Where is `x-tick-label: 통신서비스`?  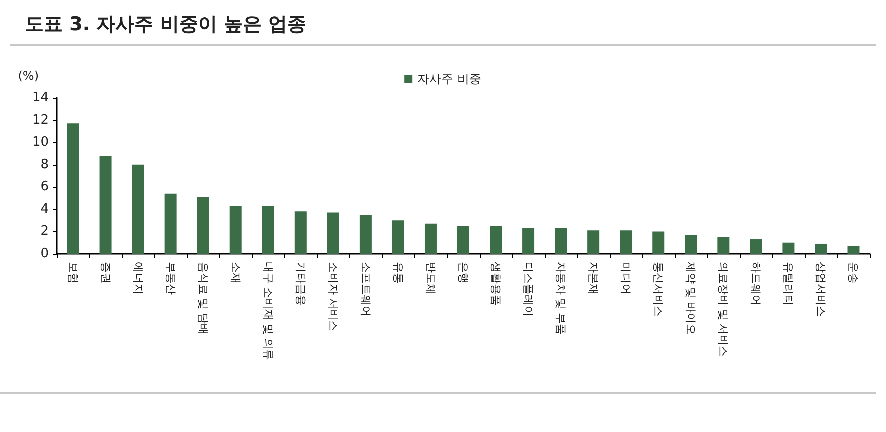 x-tick-label: 통신서비스 is located at coordinates (659, 289).